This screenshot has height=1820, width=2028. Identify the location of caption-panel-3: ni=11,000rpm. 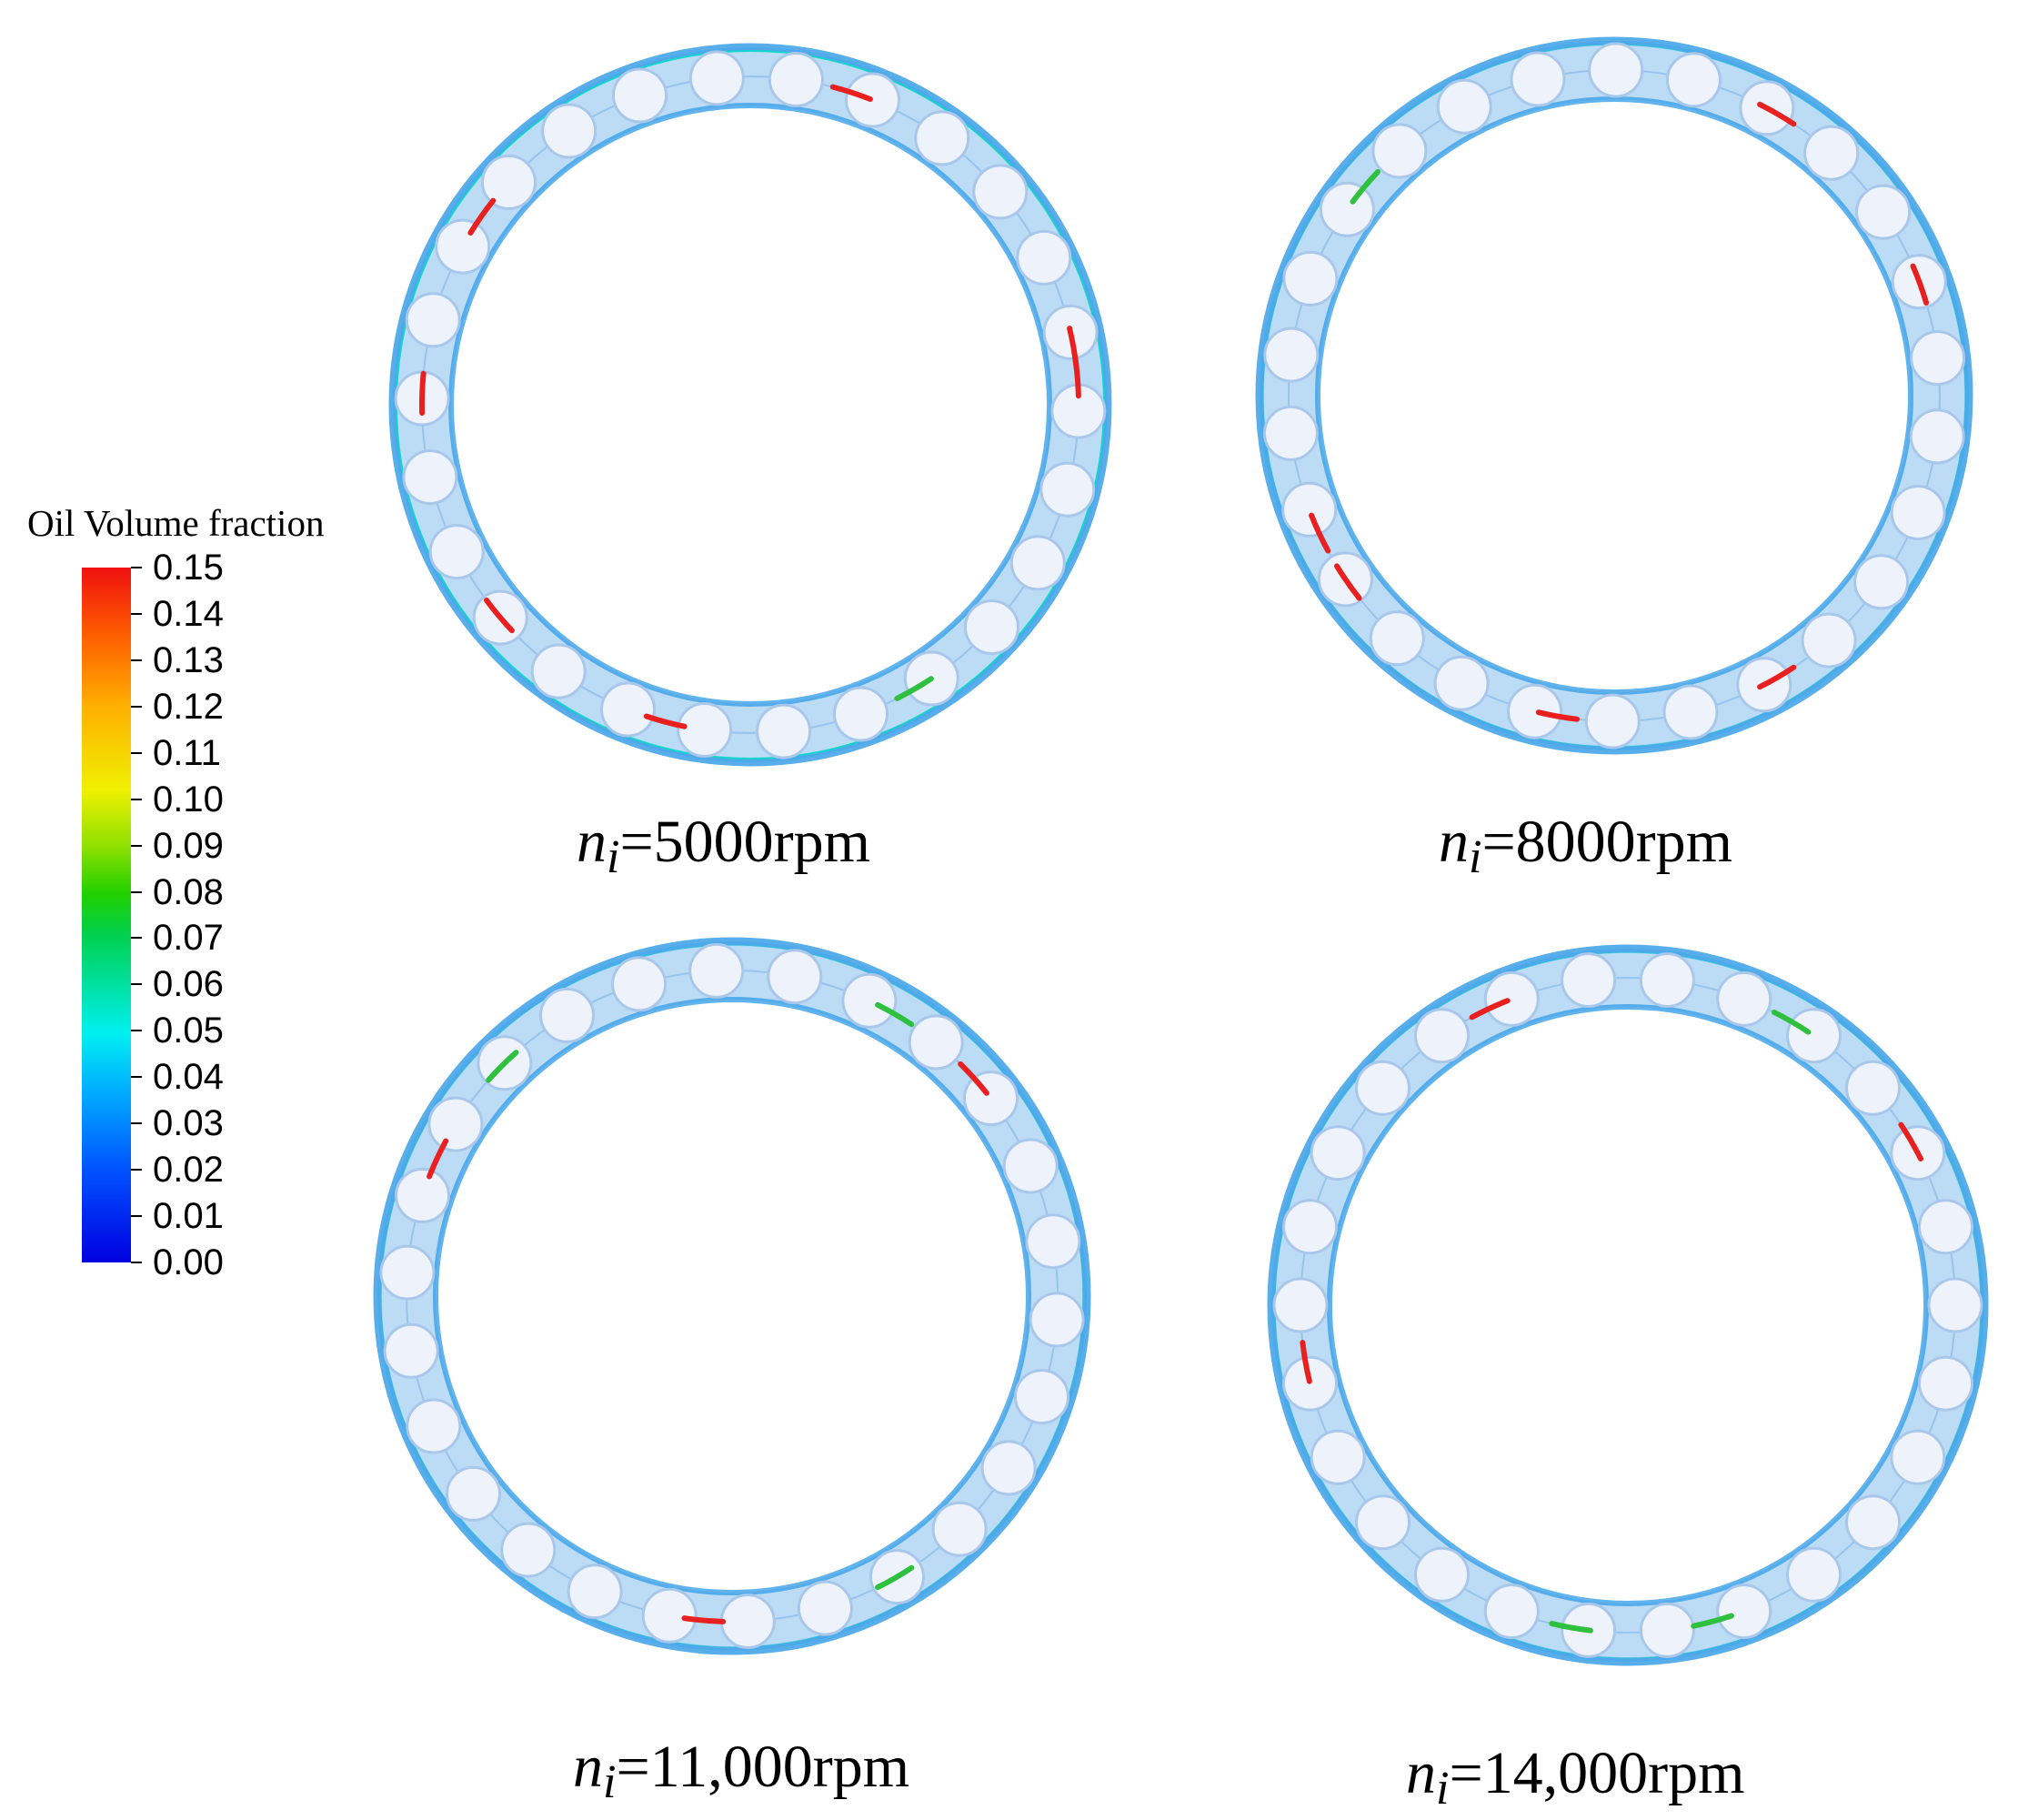
(741, 1771).